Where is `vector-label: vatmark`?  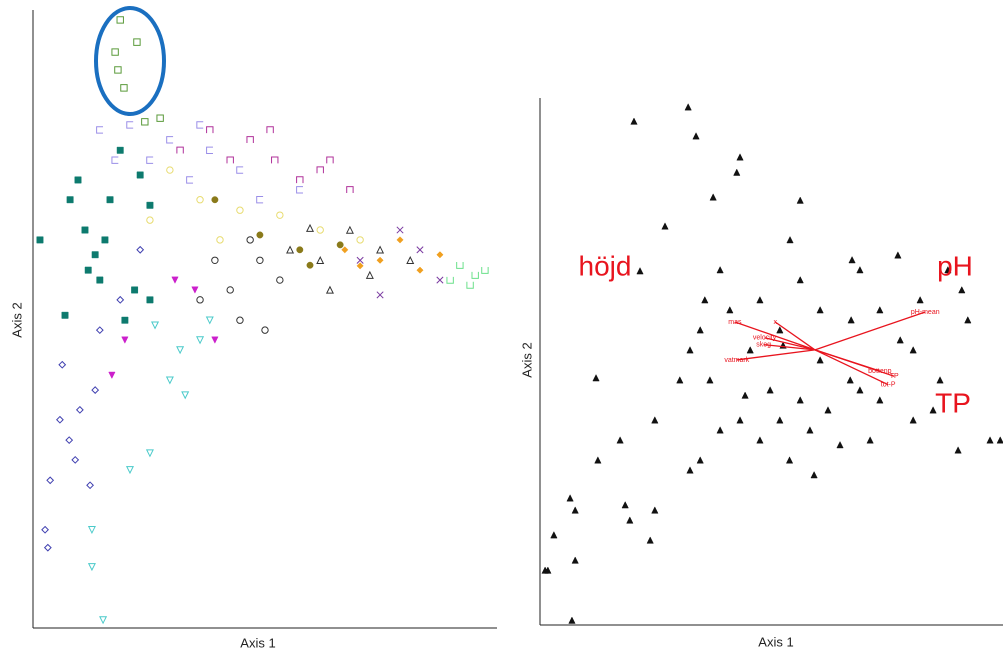 vector-label: vatmark is located at coordinates (736, 360).